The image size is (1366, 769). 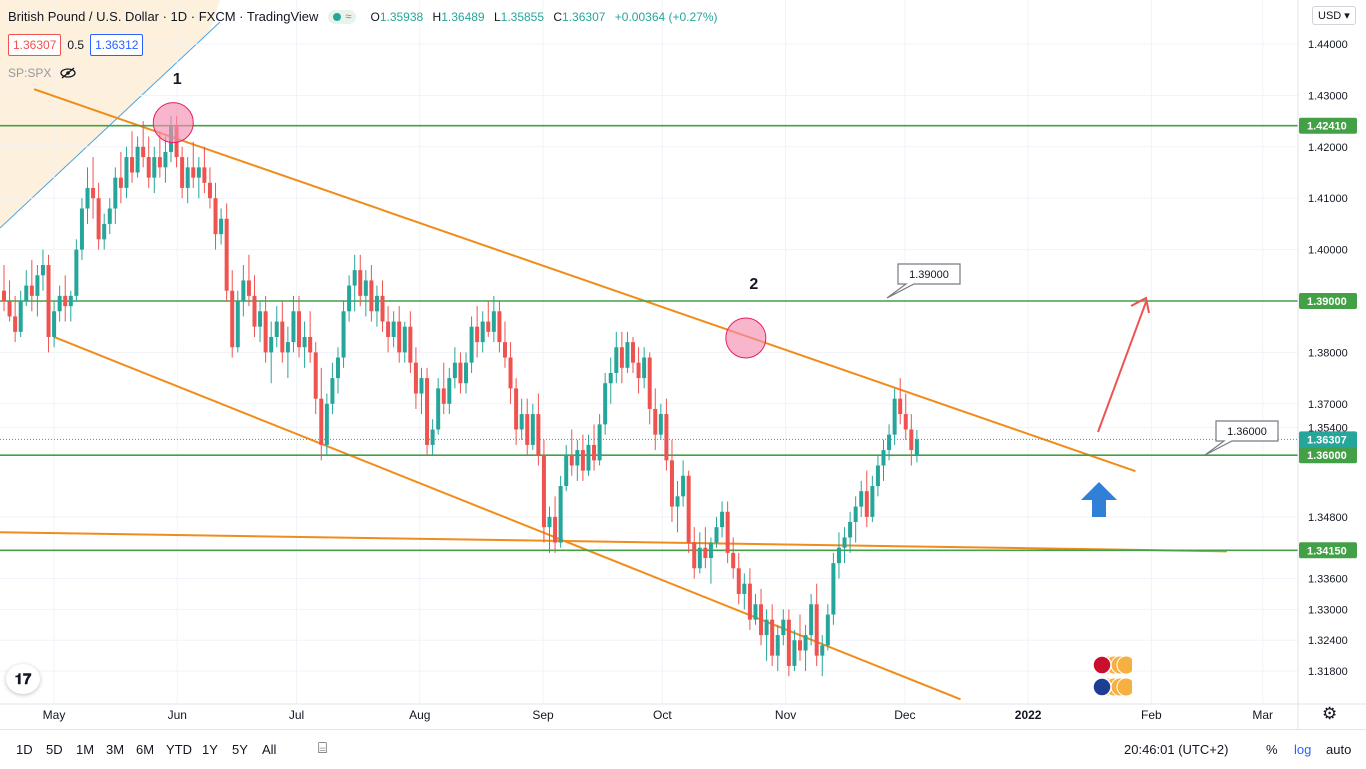 What do you see at coordinates (68, 73) in the screenshot?
I see `hidden-eye-icon` at bounding box center [68, 73].